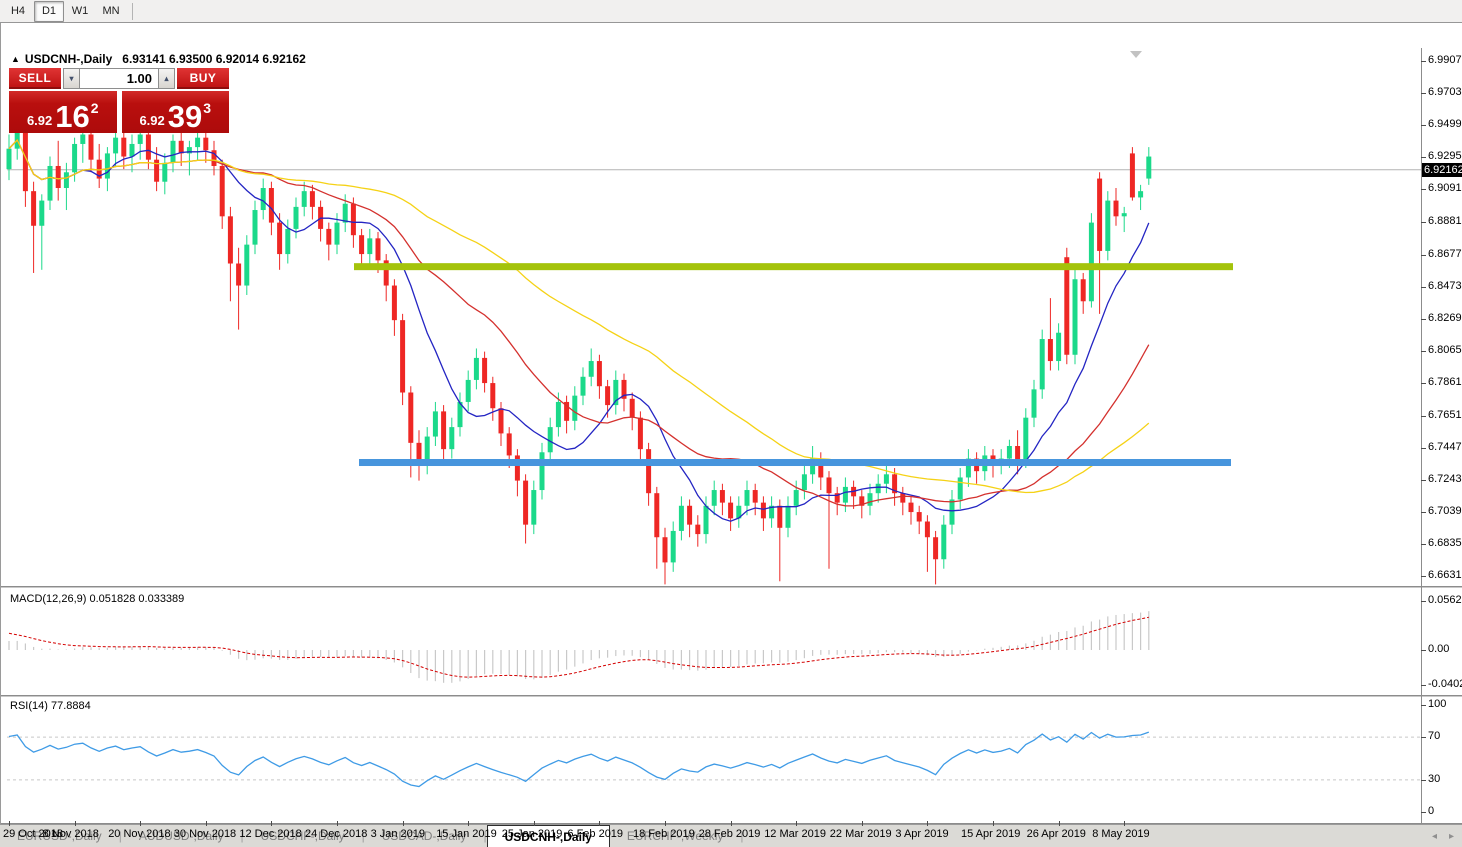  What do you see at coordinates (1423, 685) in the screenshot?
I see `macd-axis-tickmark` at bounding box center [1423, 685].